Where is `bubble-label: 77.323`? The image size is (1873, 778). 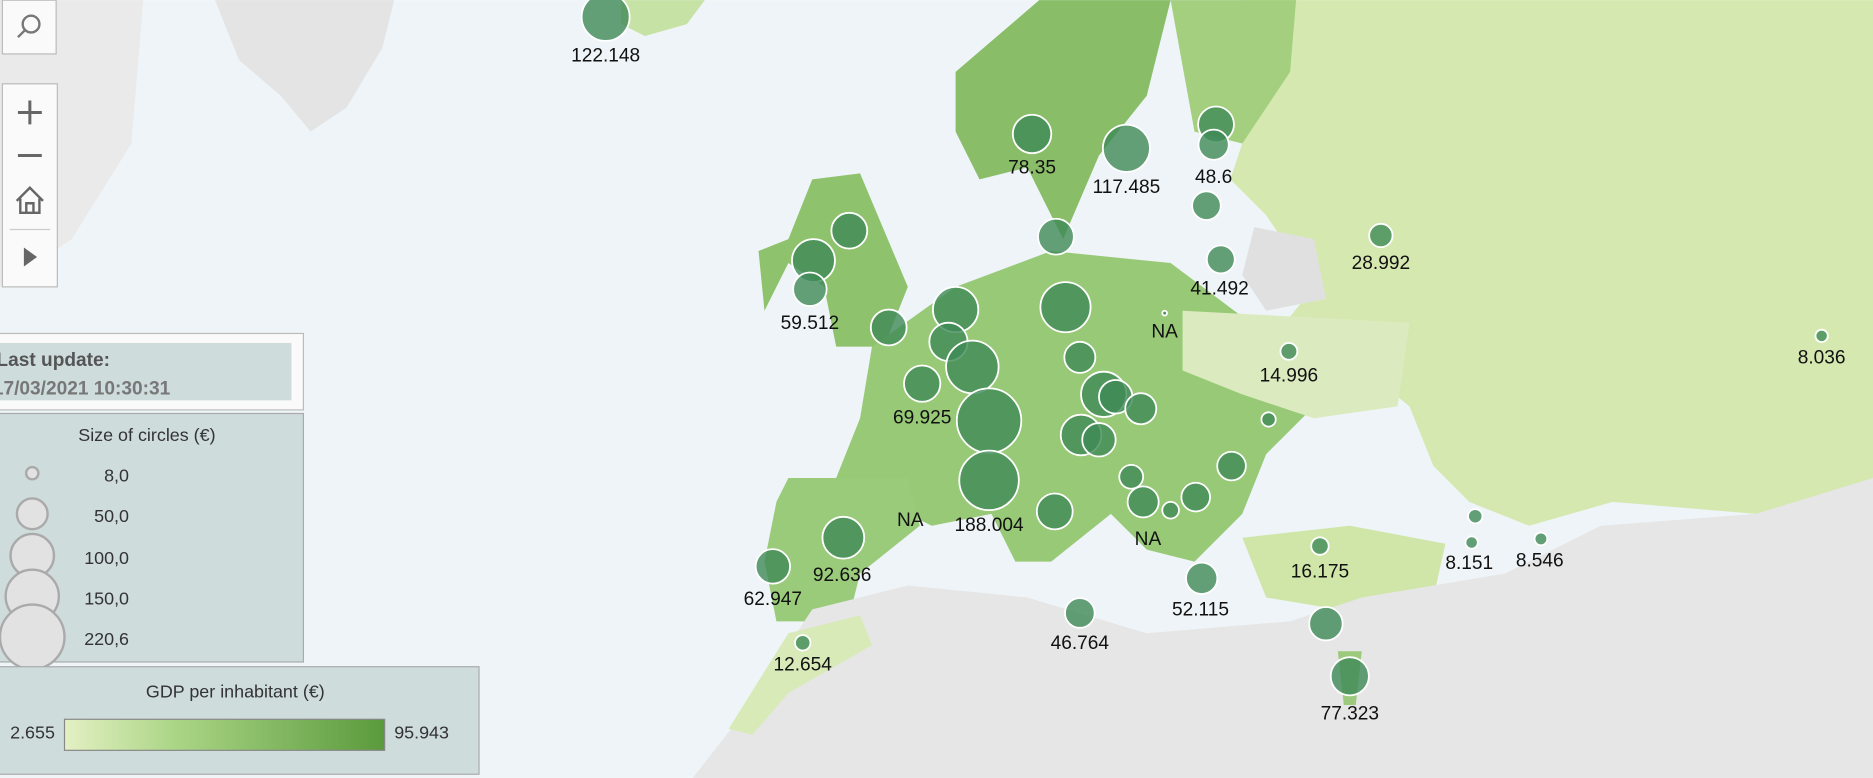
bubble-label: 77.323 is located at coordinates (1350, 714).